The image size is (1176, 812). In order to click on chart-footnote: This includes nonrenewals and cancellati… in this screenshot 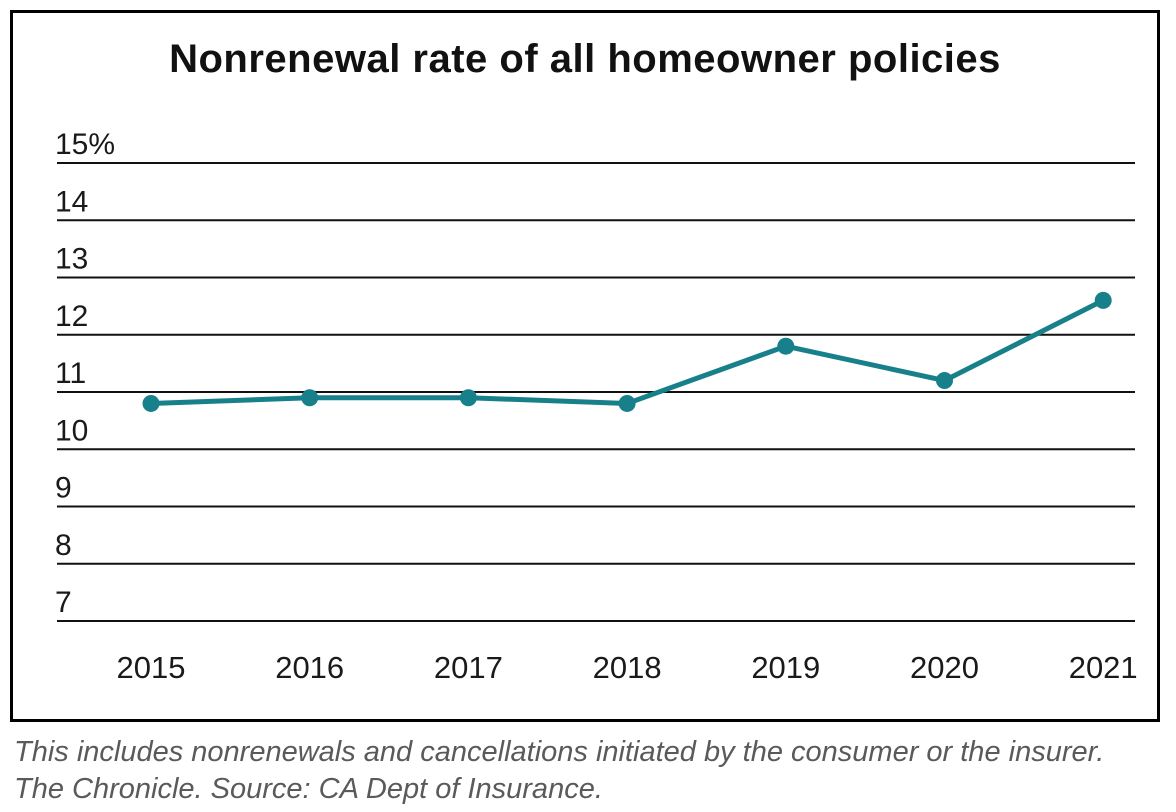, I will do `click(594, 771)`.